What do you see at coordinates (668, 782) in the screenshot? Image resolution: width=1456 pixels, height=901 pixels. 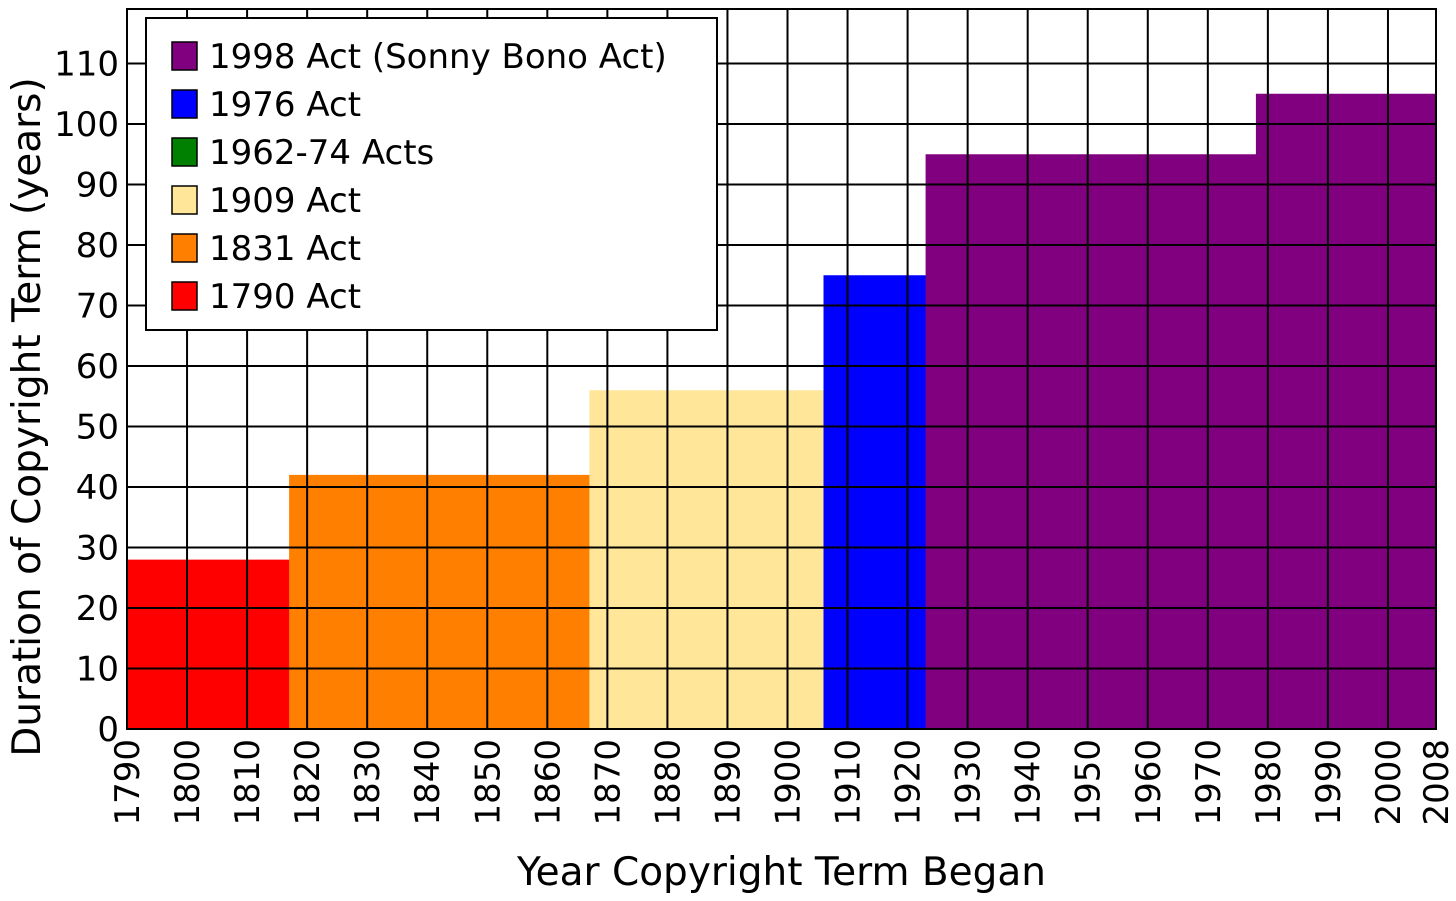 I see `x-tick-label: 1880` at bounding box center [668, 782].